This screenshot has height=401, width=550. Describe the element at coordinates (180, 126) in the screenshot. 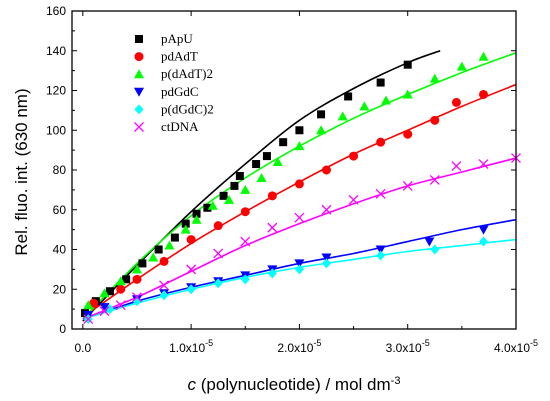

I see `legend-label: ctDNA` at that location.